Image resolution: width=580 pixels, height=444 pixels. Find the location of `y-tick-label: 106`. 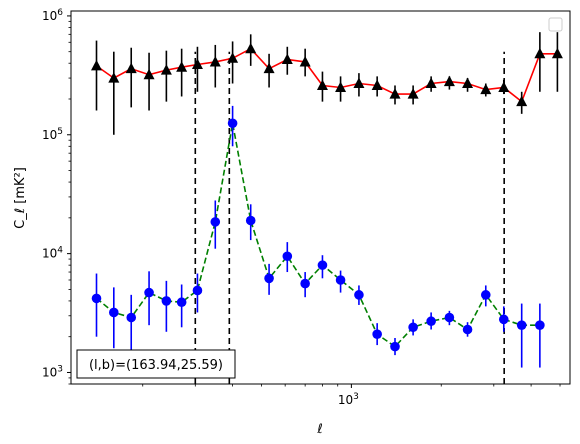

y-tick-label: 106 is located at coordinates (52, 15).